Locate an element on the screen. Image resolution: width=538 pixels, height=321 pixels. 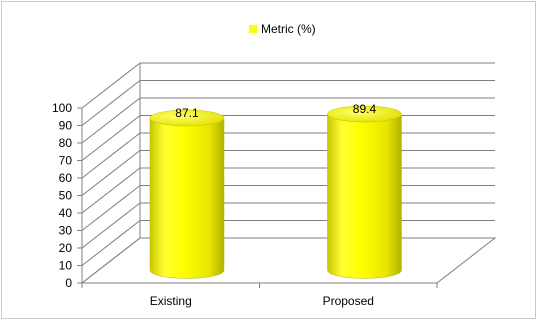
y-tick-label: 20 is located at coordinates (66, 248).